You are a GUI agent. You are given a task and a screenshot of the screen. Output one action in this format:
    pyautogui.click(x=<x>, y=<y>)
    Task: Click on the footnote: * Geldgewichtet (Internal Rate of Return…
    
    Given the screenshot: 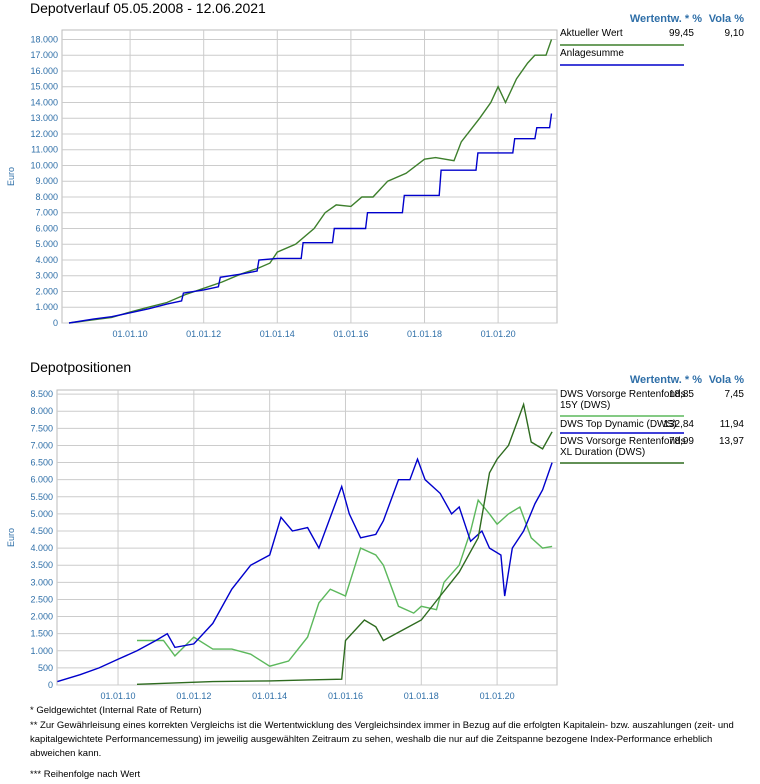 What is the action you would take?
    pyautogui.click(x=116, y=710)
    